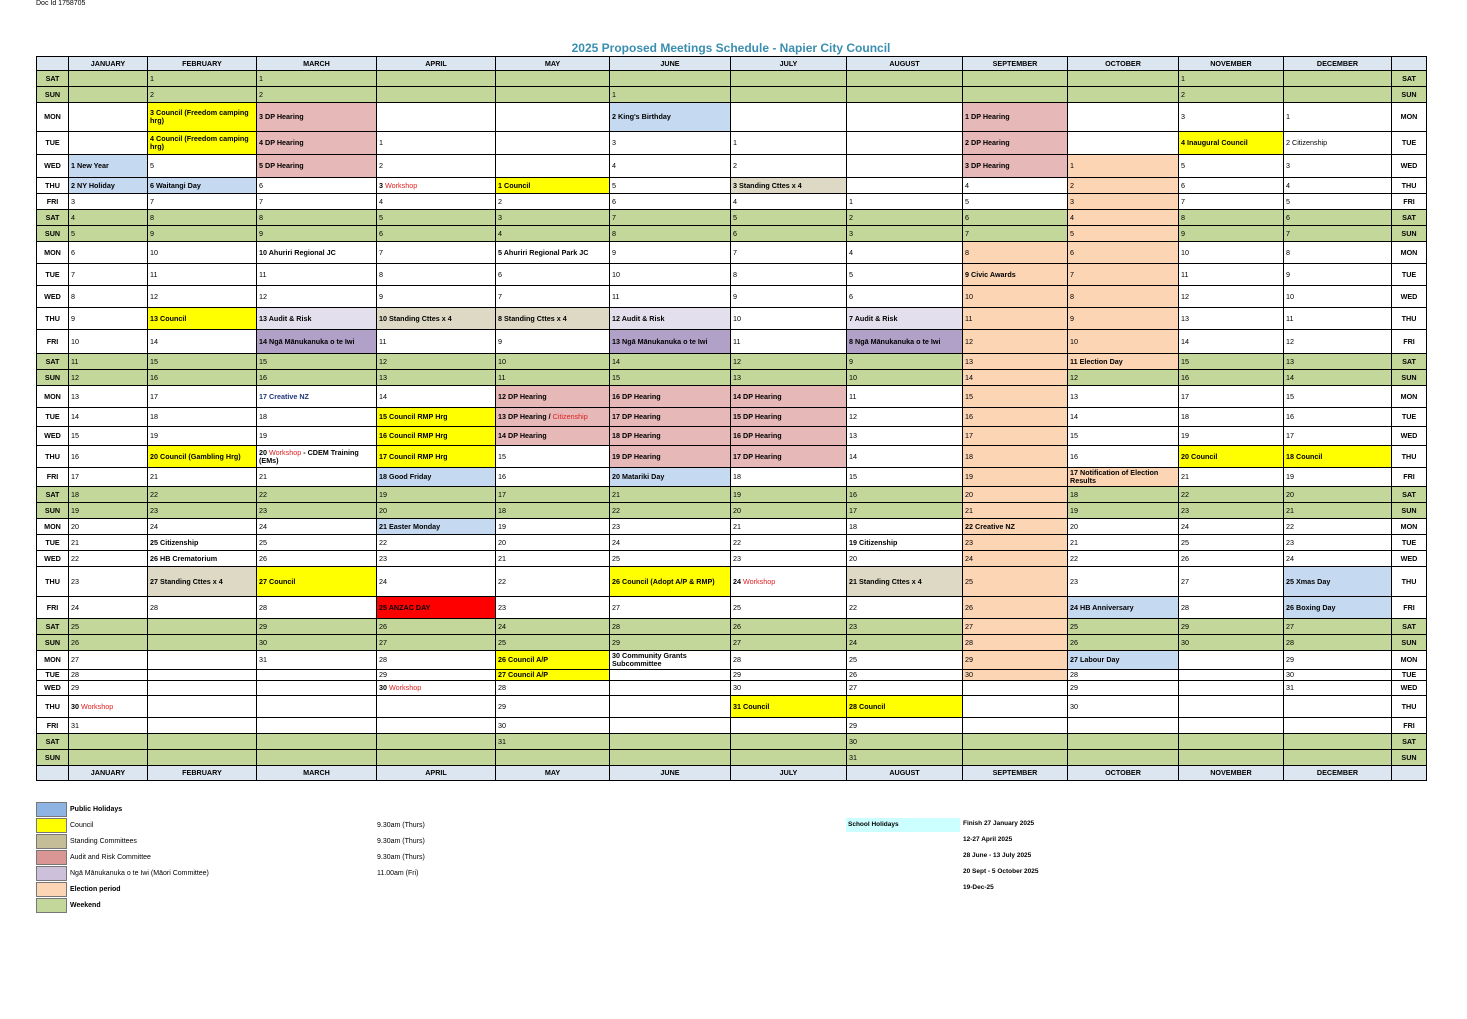  I want to click on weekday-label: FRI, so click(52, 341).